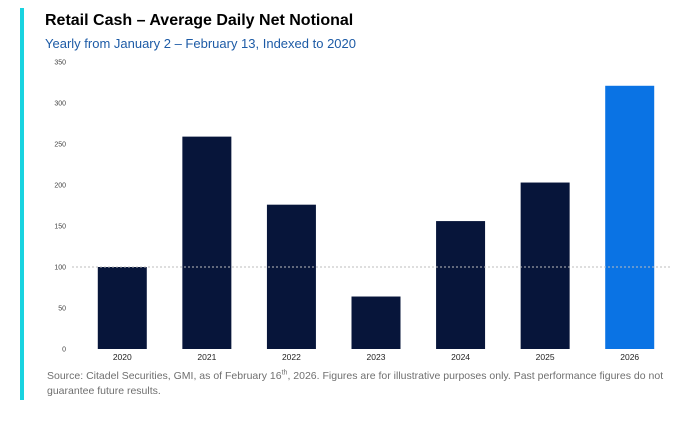 The image size is (700, 421). What do you see at coordinates (60, 63) in the screenshot?
I see `y-tick-label: 350` at bounding box center [60, 63].